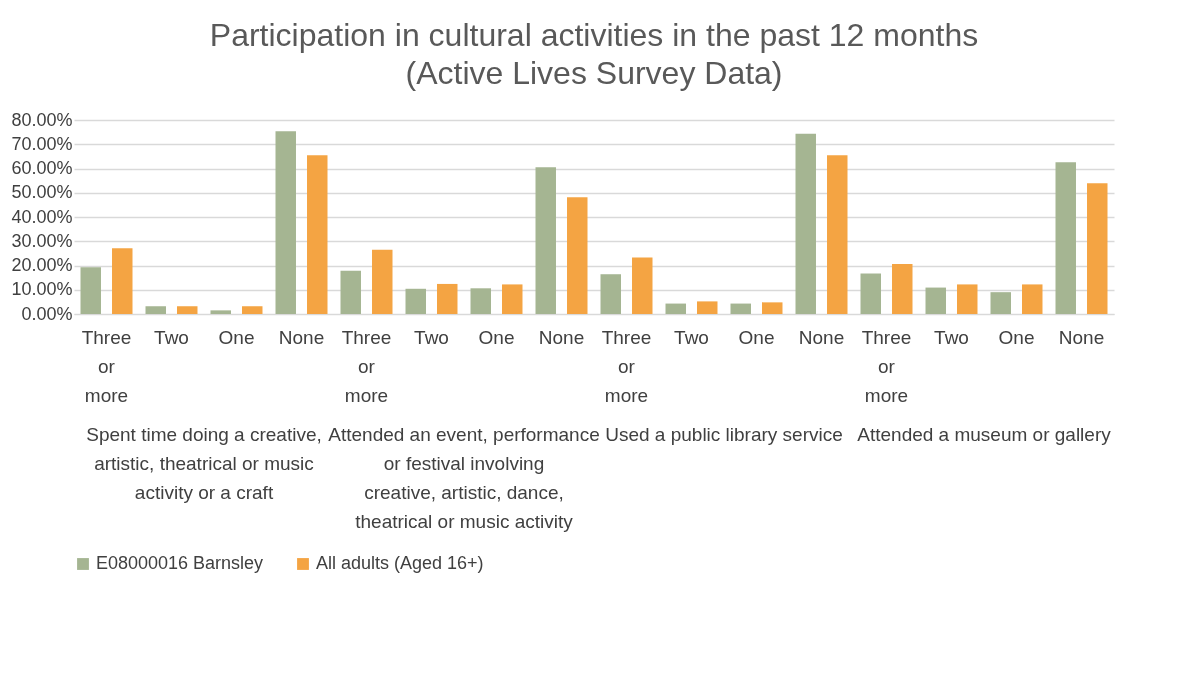  What do you see at coordinates (42, 168) in the screenshot?
I see `y-tick-label: 60.00%` at bounding box center [42, 168].